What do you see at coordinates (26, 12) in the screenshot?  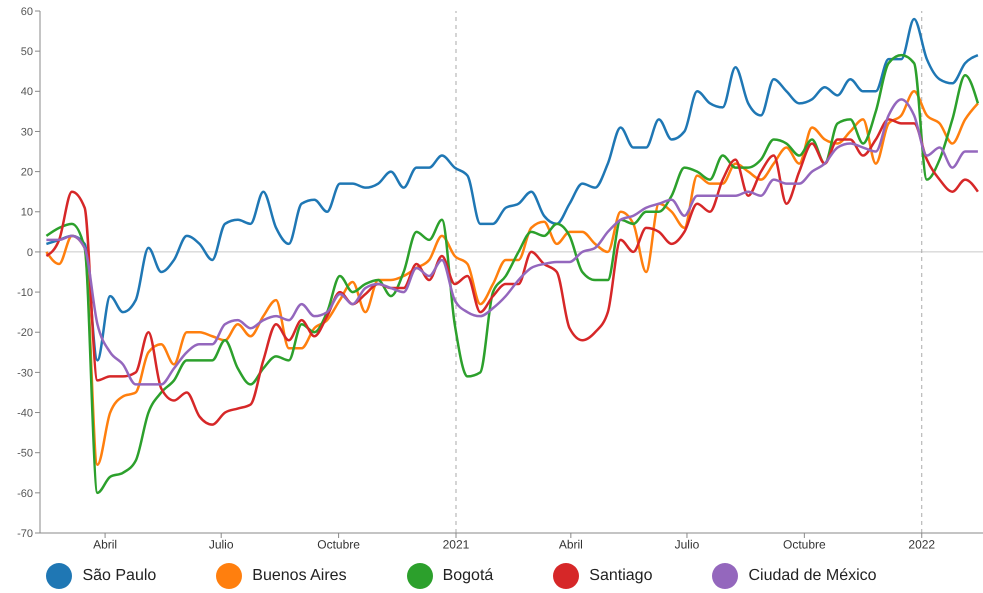 I see `y-tick-label: 60` at bounding box center [26, 12].